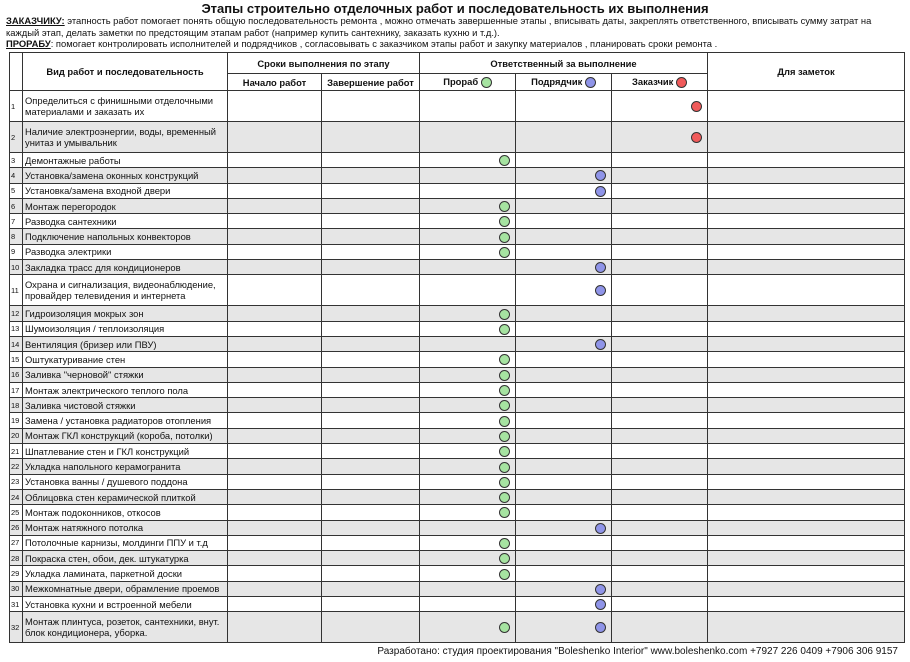 The width and height of the screenshot is (910, 662). Describe the element at coordinates (125, 405) in the screenshot. I see `work-name: Заливка чистовой стяжки` at that location.